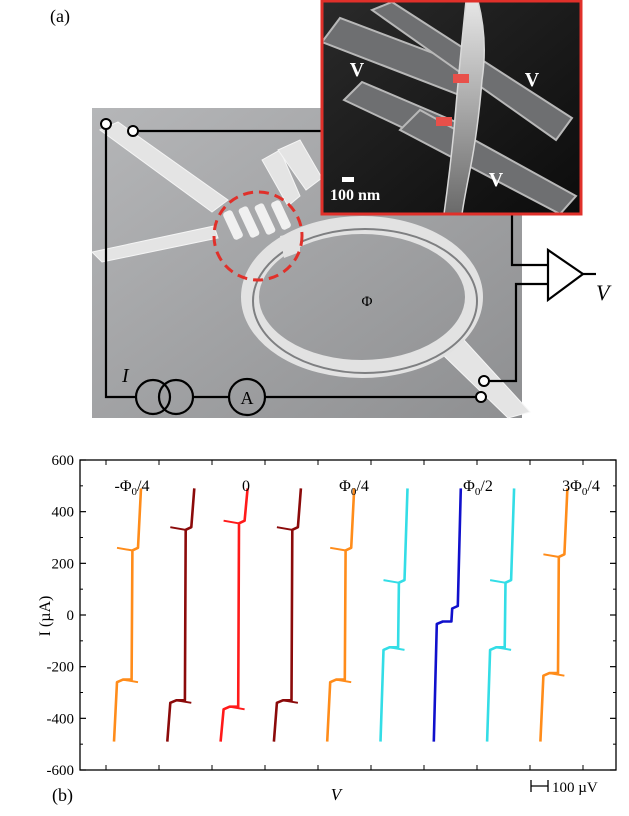  What do you see at coordinates (63, 513) in the screenshot?
I see `y-tick-label: 400` at bounding box center [63, 513].